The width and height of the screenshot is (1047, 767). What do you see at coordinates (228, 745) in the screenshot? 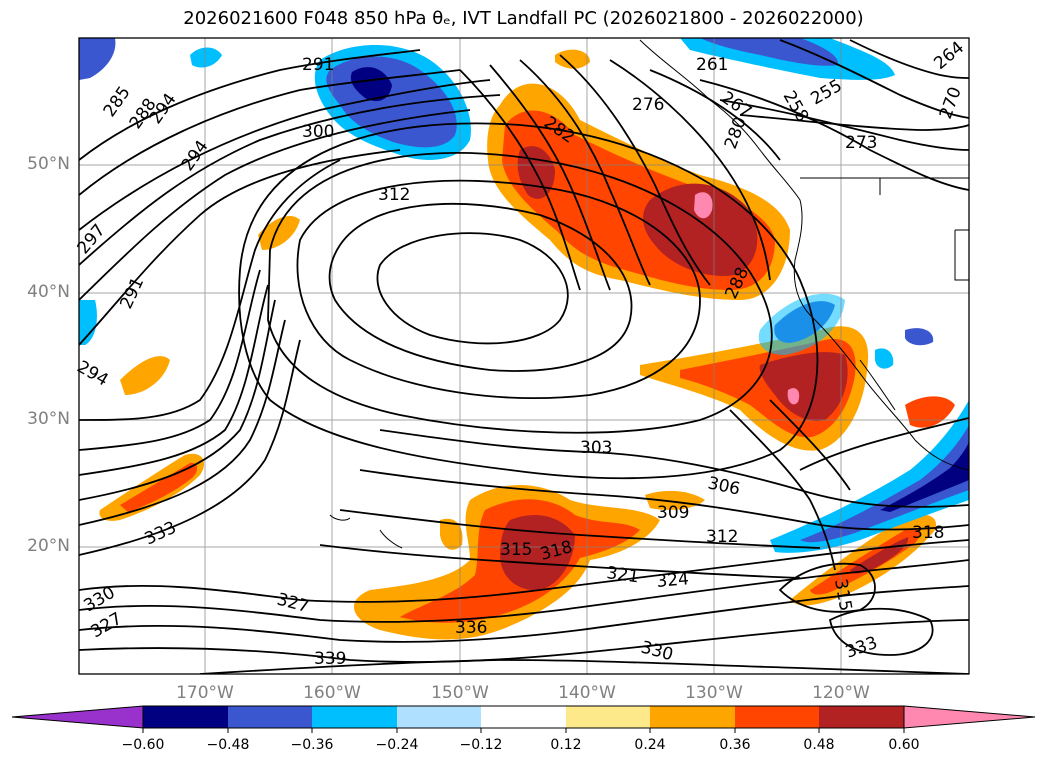
I see `colorbar-tick-label: −0.48` at bounding box center [228, 745].